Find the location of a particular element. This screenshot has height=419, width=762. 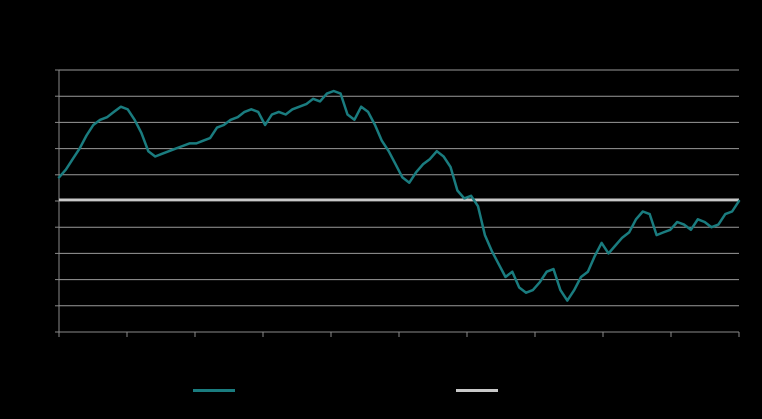

legend-swatch-main-series is located at coordinates (214, 390).